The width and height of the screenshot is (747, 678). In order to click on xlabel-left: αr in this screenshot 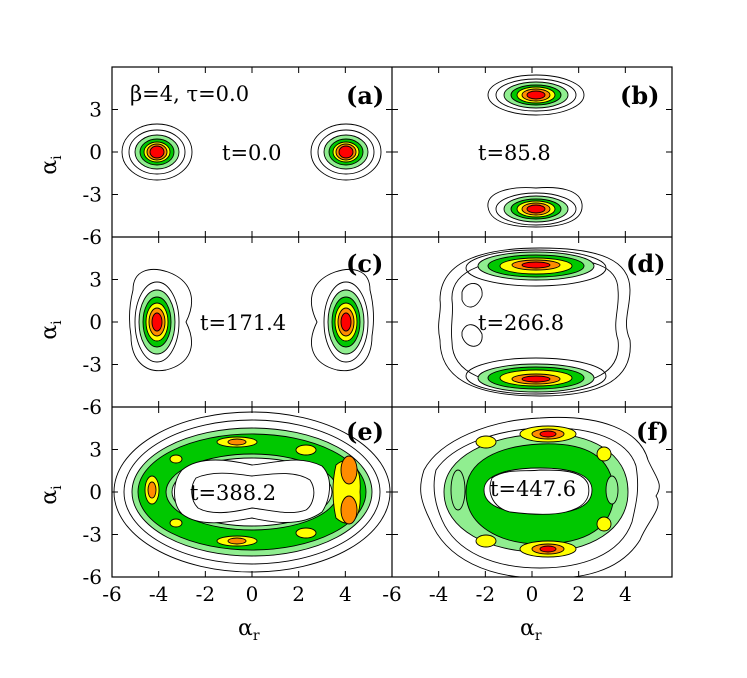, I will do `click(249, 630)`.